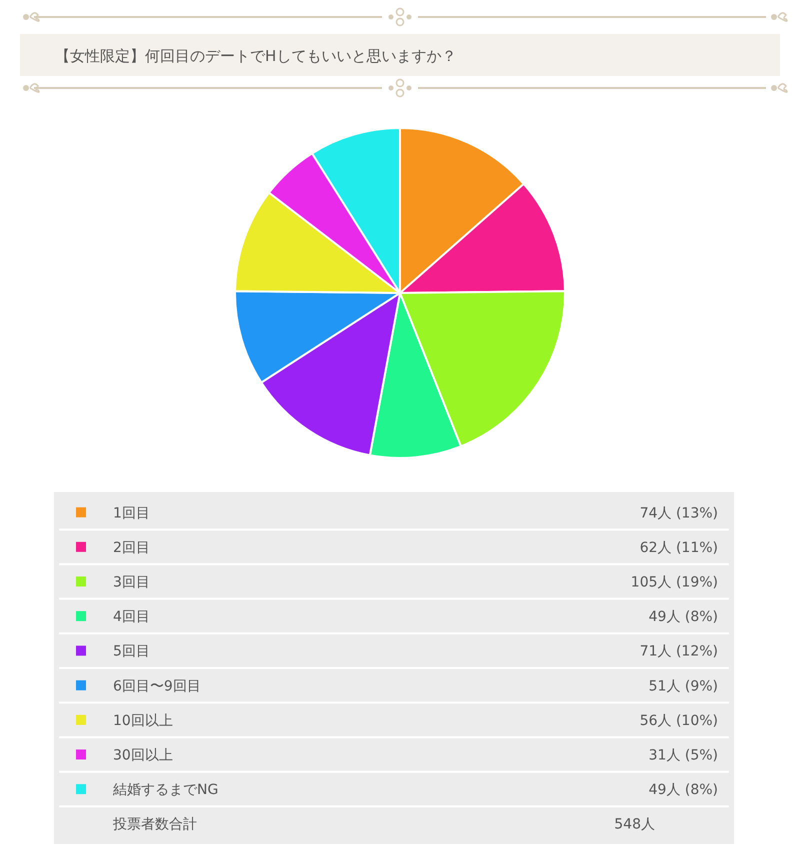  What do you see at coordinates (634, 824) in the screenshot?
I see `text: 548人` at bounding box center [634, 824].